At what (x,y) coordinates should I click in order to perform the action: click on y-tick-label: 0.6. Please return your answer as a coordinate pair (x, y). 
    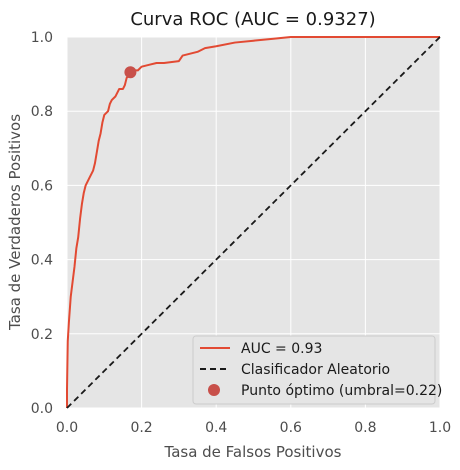
    Looking at the image, I should click on (42, 186).